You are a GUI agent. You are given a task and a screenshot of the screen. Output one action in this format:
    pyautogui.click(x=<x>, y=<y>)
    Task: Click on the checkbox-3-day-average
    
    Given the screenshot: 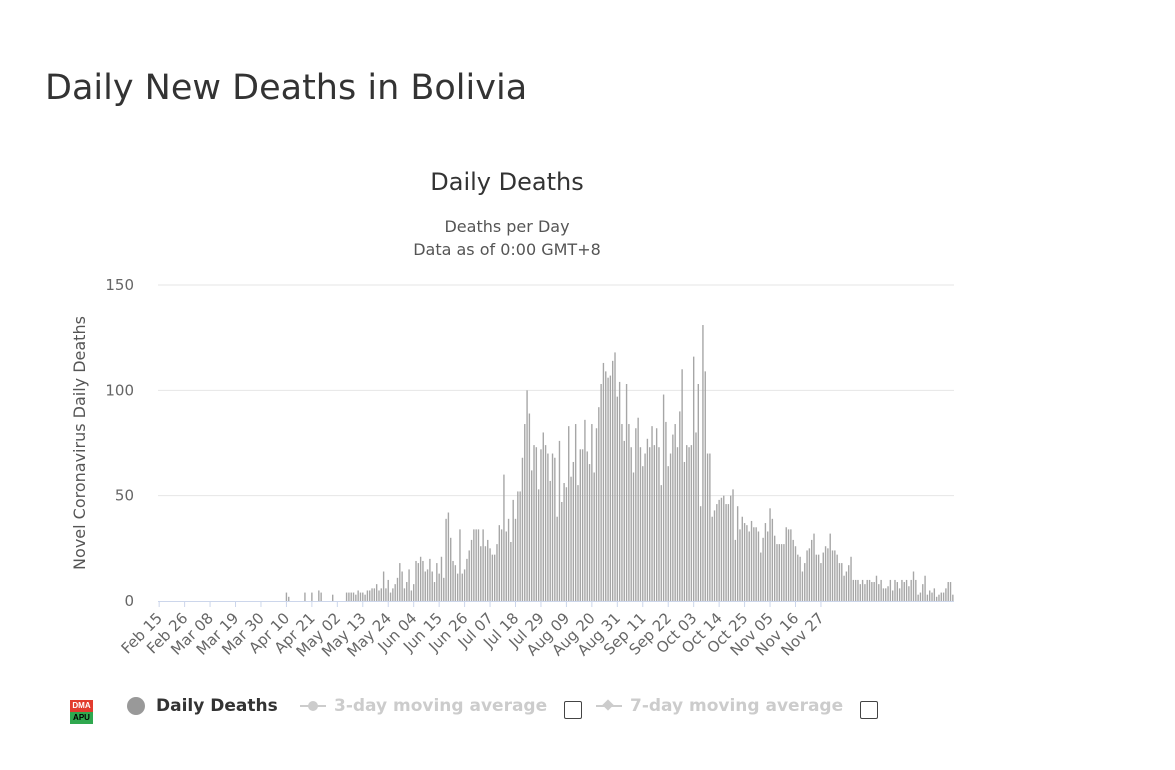 What is the action you would take?
    pyautogui.click(x=573, y=710)
    